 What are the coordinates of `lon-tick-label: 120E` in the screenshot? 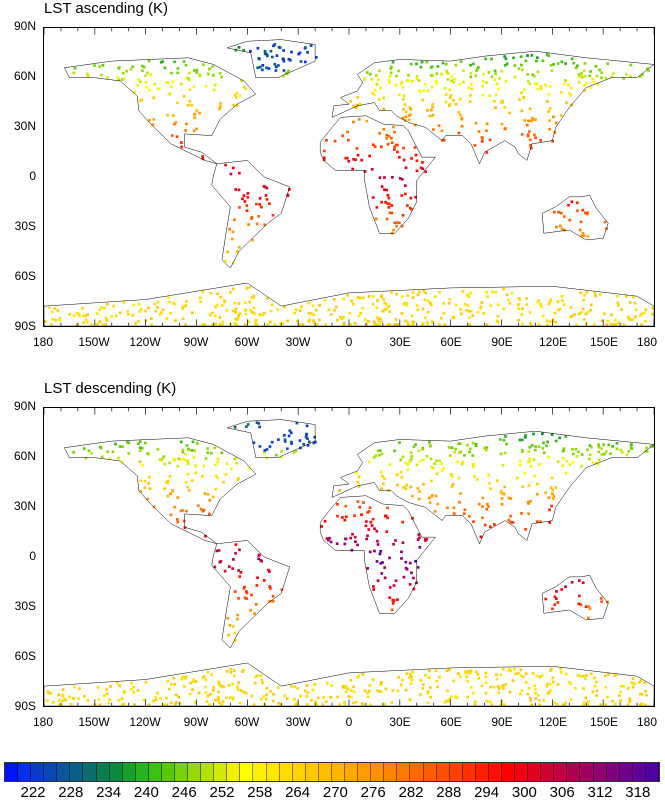 It's located at (553, 342).